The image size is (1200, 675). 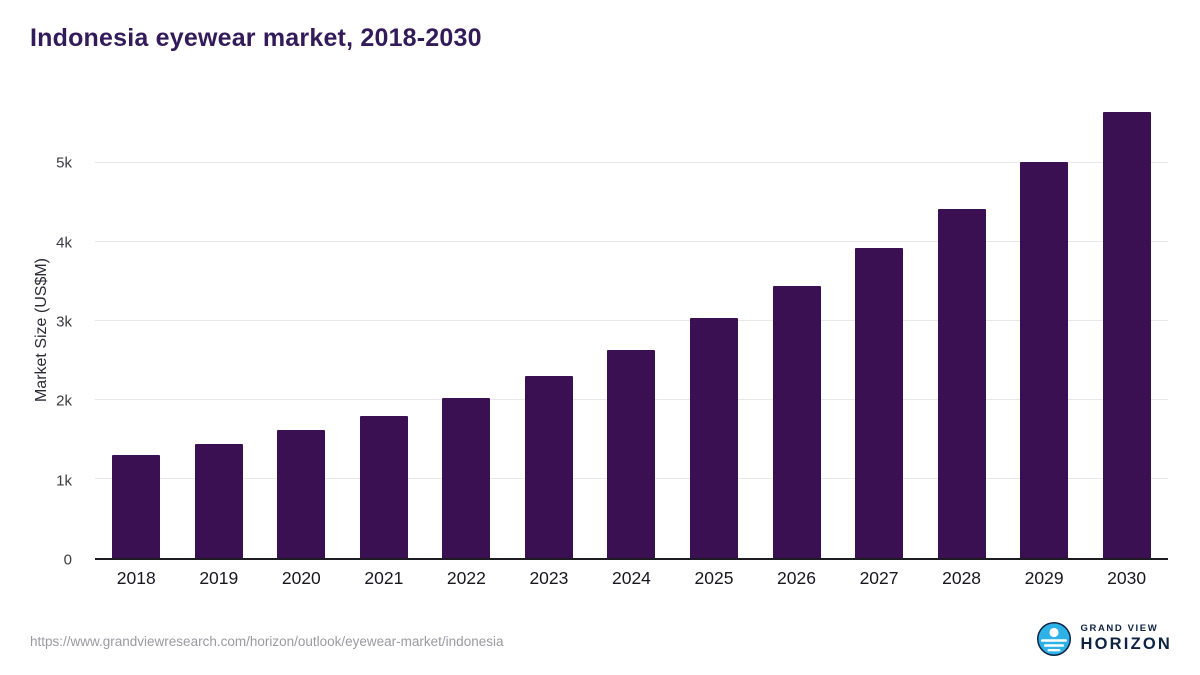 What do you see at coordinates (136, 578) in the screenshot?
I see `x-tick-label: 2018` at bounding box center [136, 578].